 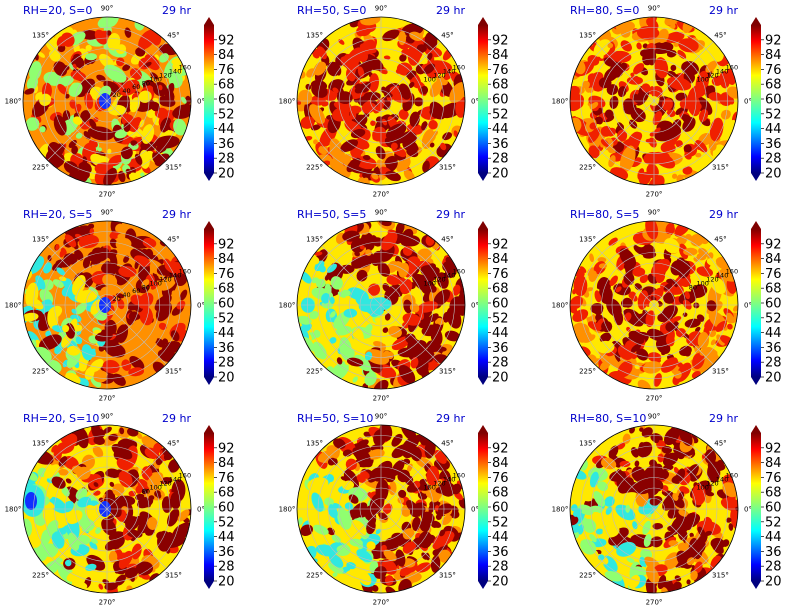 I want to click on colorbar-extend-min, so click(x=756, y=585).